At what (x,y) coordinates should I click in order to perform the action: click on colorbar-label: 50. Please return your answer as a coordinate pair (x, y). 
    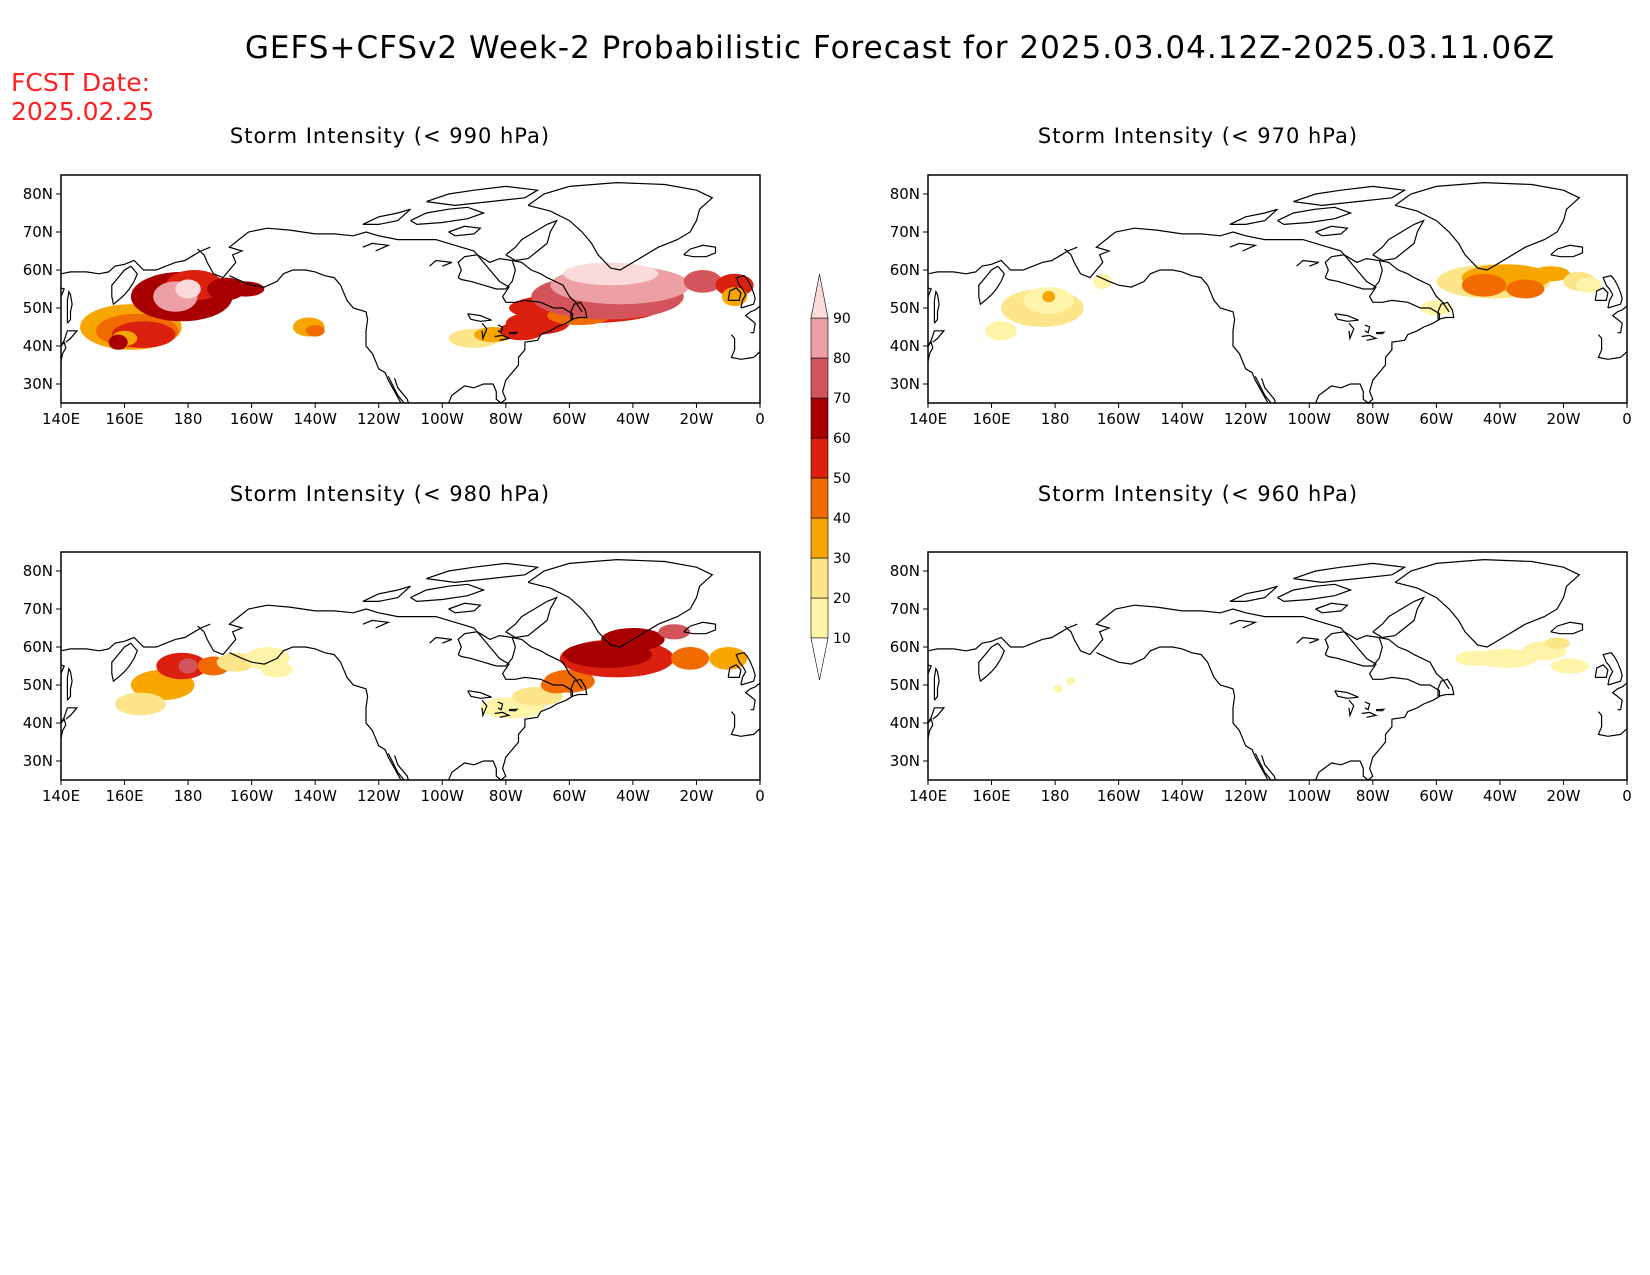
    Looking at the image, I should click on (842, 479).